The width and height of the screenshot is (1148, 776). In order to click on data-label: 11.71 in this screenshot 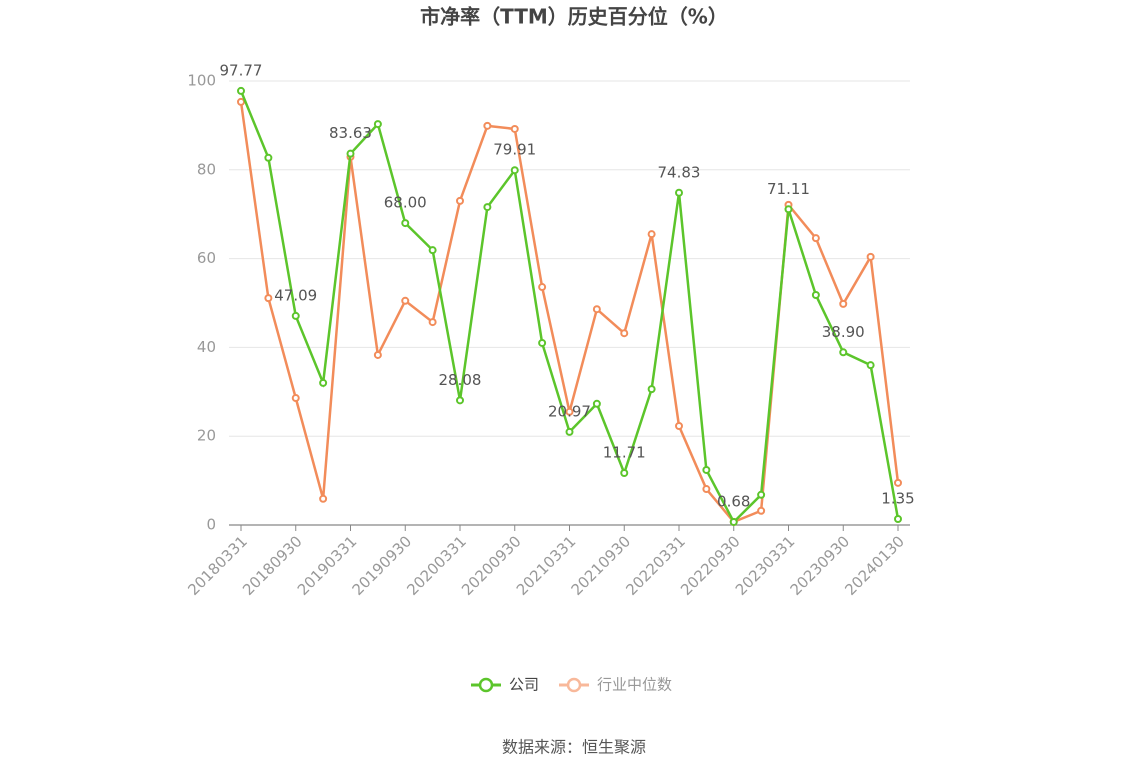, I will do `click(624, 453)`.